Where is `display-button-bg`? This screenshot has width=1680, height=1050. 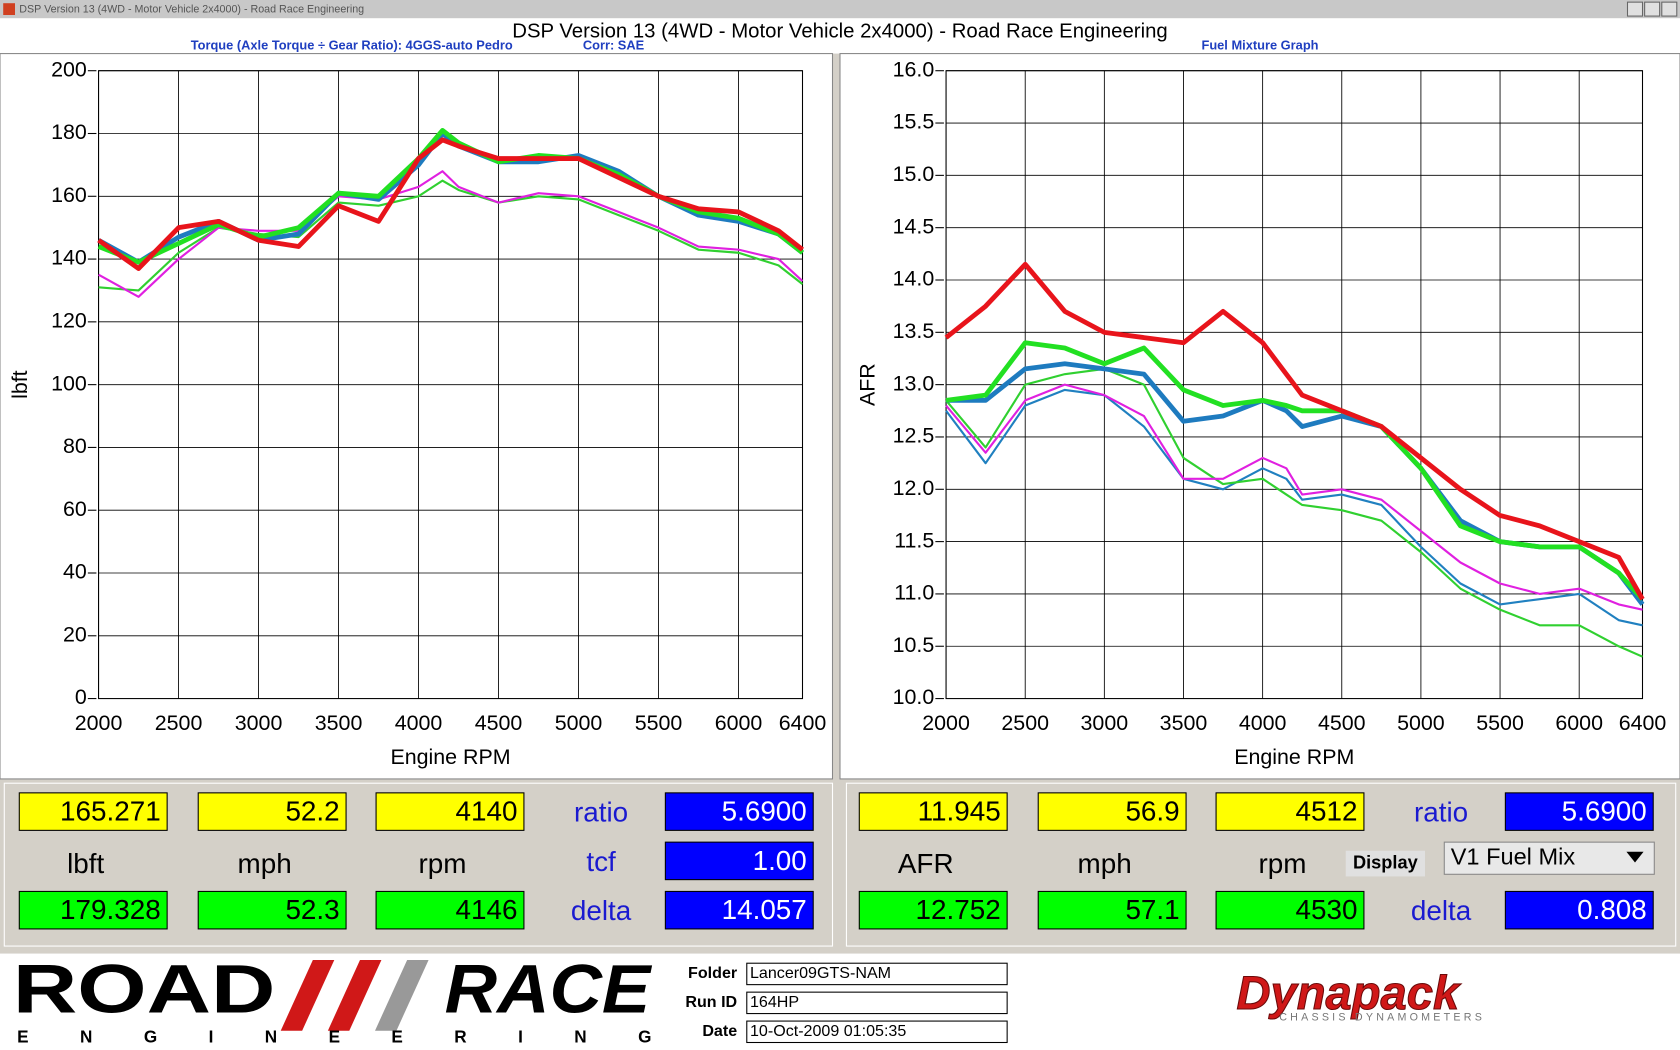
display-button-bg is located at coordinates (1385, 863).